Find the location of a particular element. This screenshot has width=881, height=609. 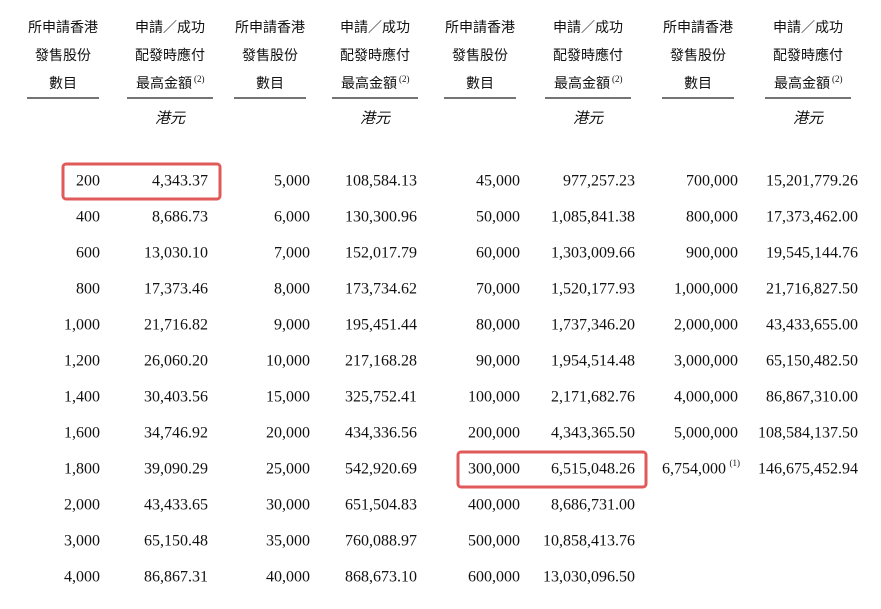

amount-cell: 868,673.10 is located at coordinates (381, 577).